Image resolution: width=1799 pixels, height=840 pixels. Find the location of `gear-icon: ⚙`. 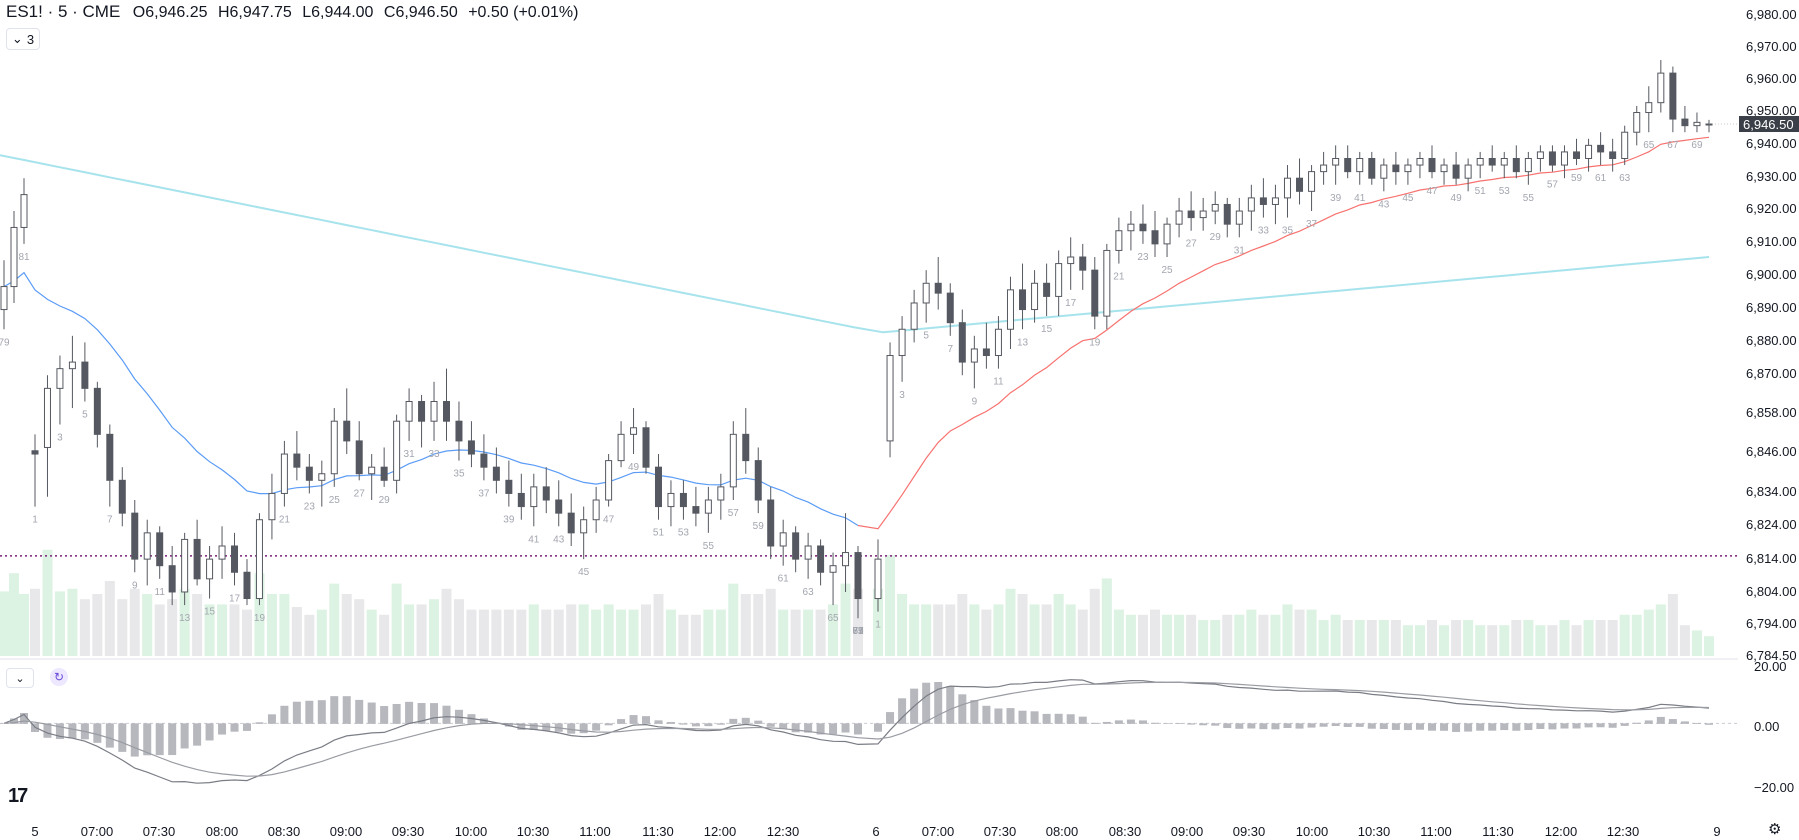

gear-icon: ⚙ is located at coordinates (1775, 829).